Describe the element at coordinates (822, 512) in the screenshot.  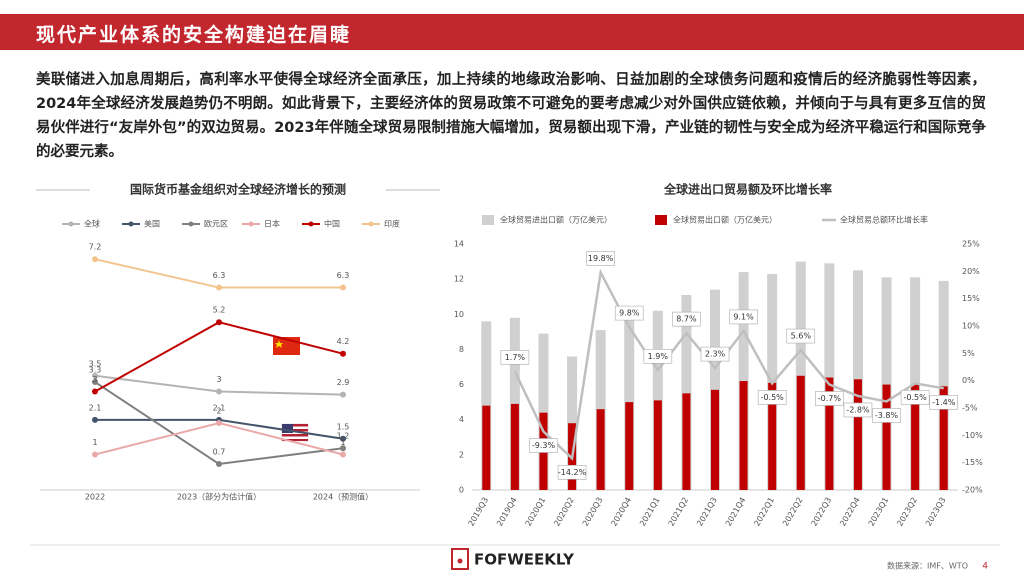
I see `x-tick-label: 2022Q3` at that location.